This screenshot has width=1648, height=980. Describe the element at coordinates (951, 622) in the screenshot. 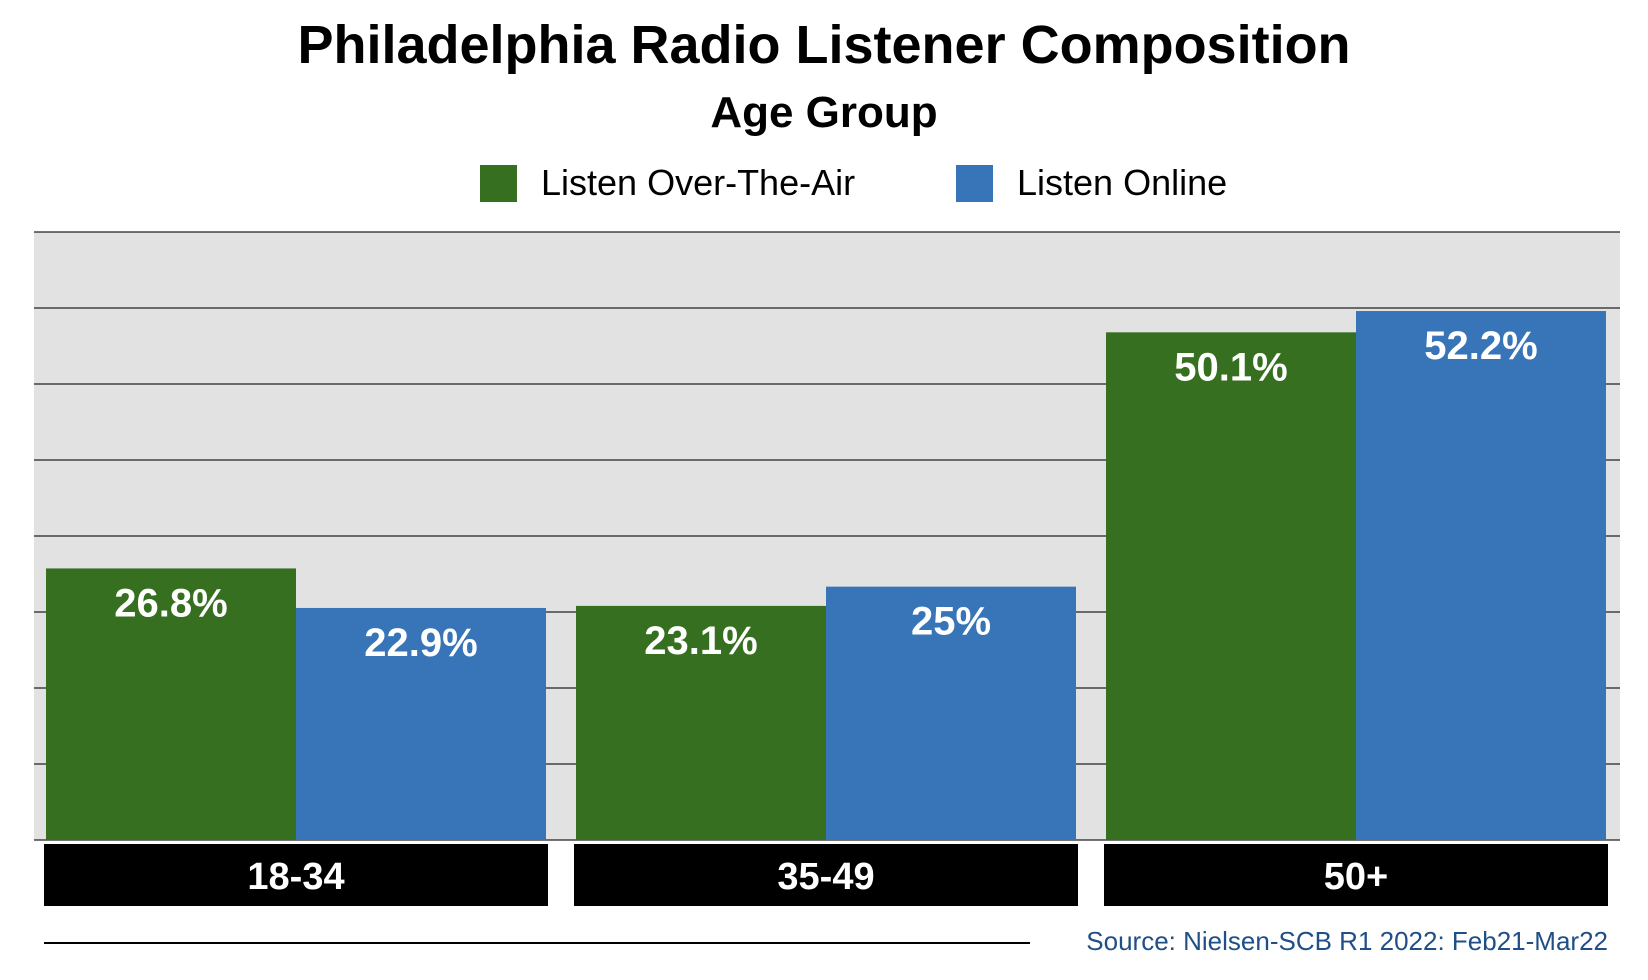

I see `data-label: 25%` at that location.